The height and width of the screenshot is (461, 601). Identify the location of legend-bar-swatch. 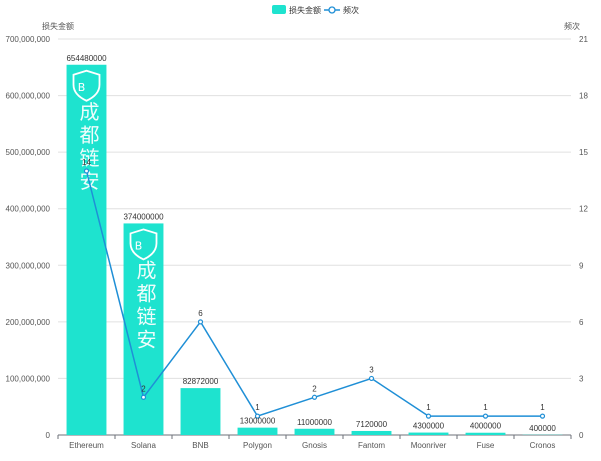
(279, 9).